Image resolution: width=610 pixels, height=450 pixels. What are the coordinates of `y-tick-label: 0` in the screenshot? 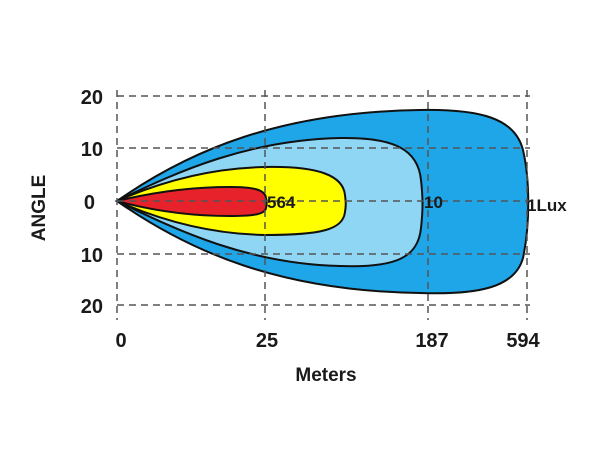 It's located at (89, 203).